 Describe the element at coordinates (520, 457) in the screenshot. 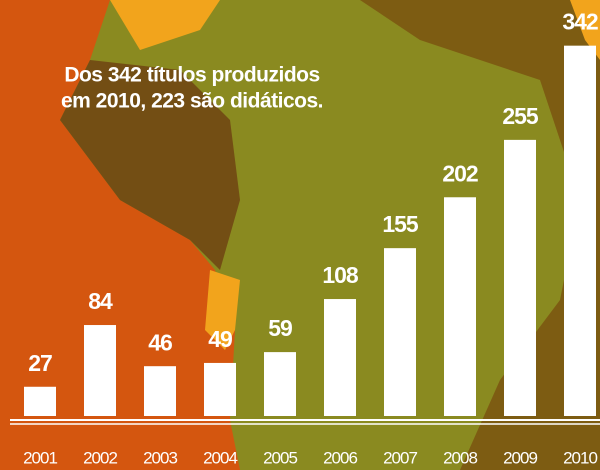

I see `x-tick-label: 2009` at that location.